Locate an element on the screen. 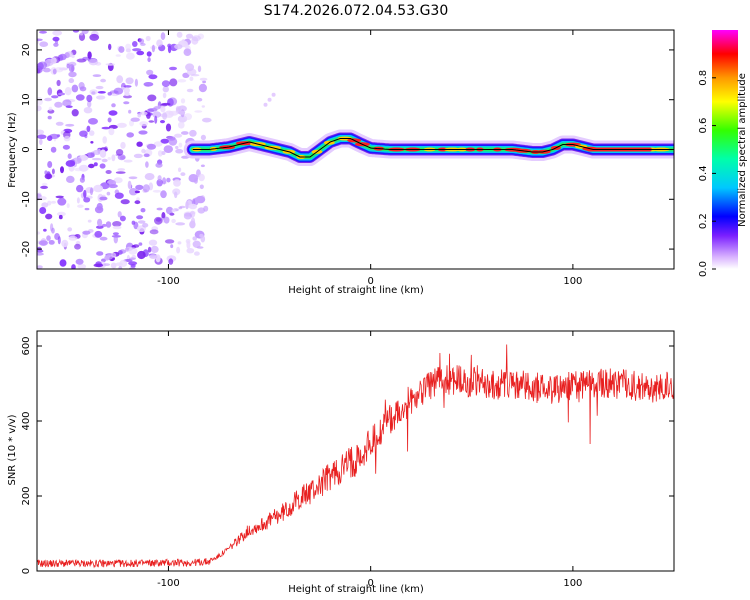  y-tick-label: 200 is located at coordinates (26, 495).